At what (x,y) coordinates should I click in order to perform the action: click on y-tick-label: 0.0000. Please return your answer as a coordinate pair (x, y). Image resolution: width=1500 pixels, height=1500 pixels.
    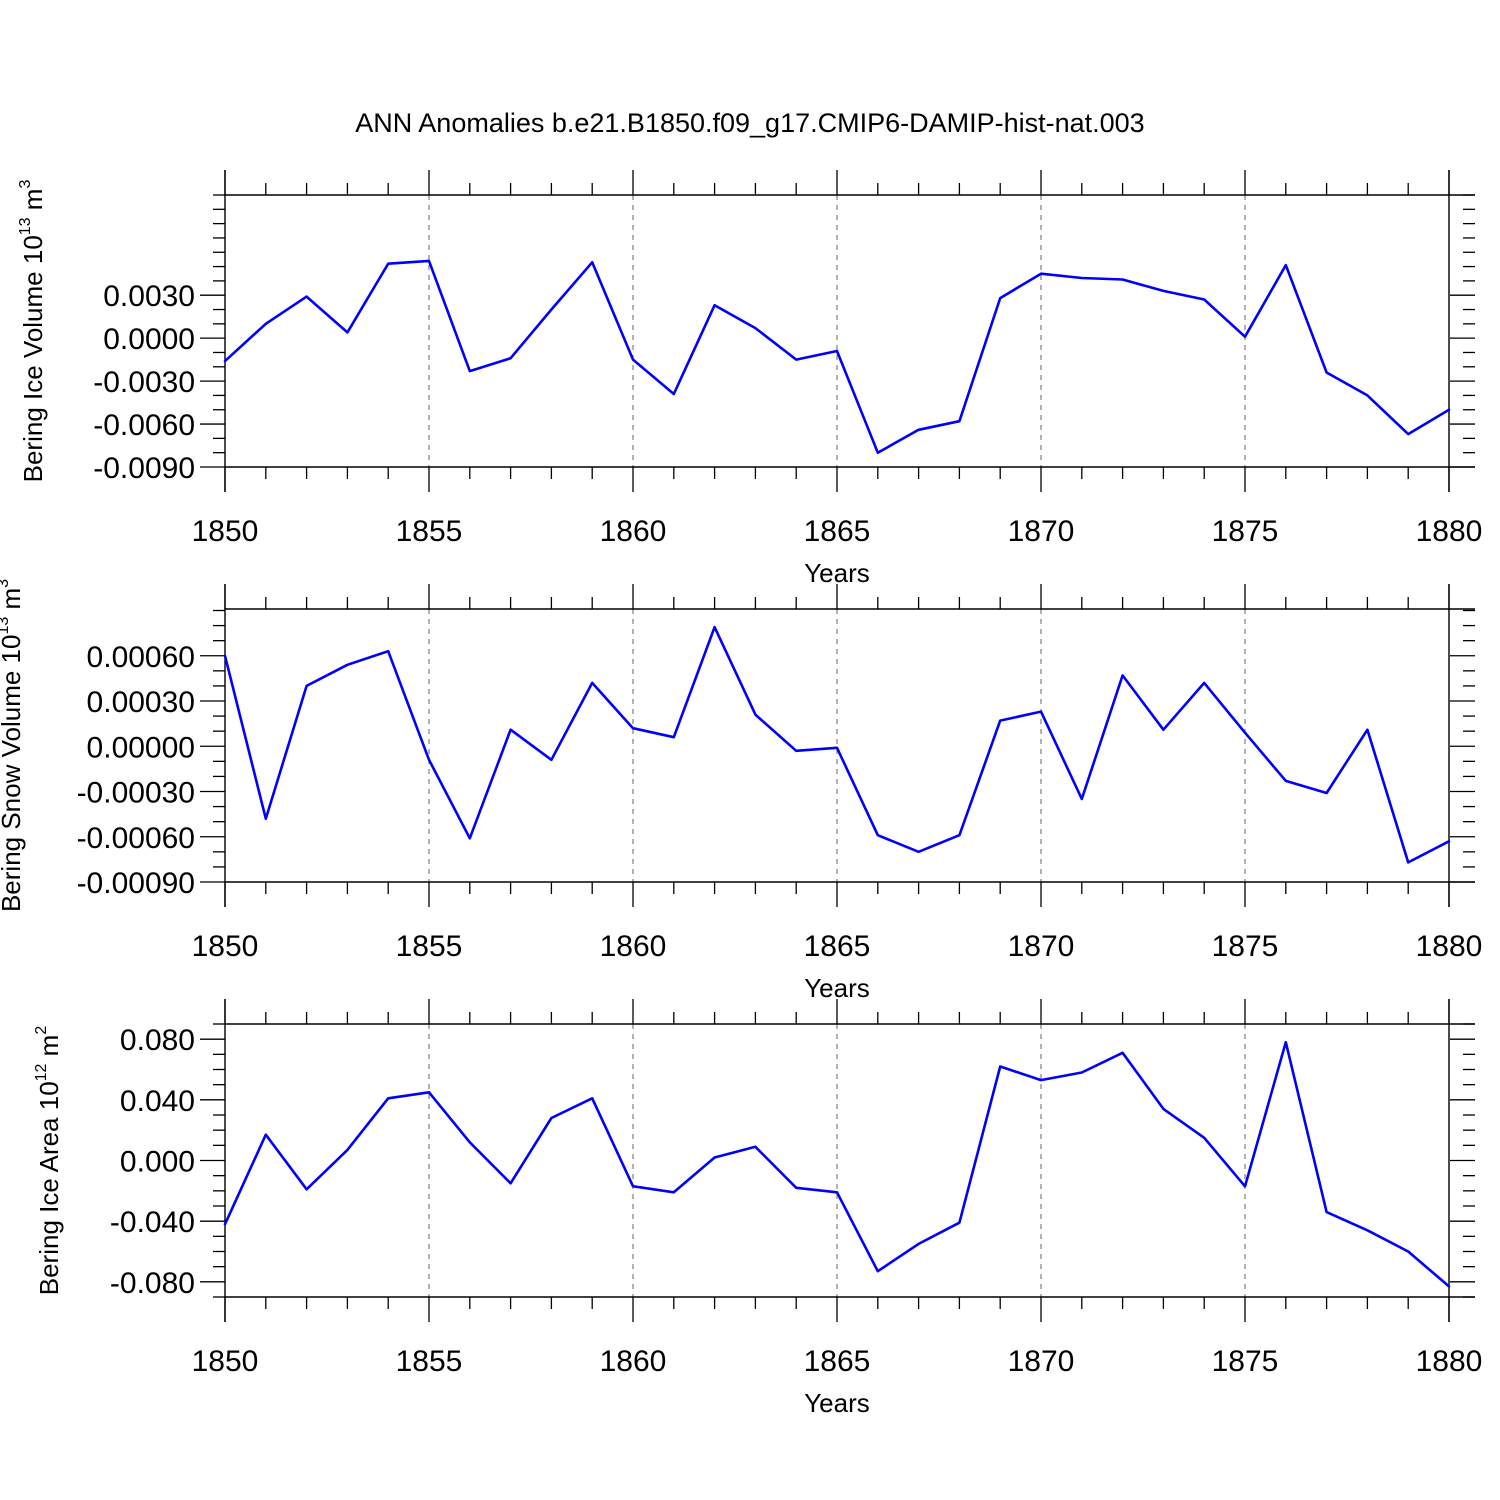
    Looking at the image, I should click on (149, 339).